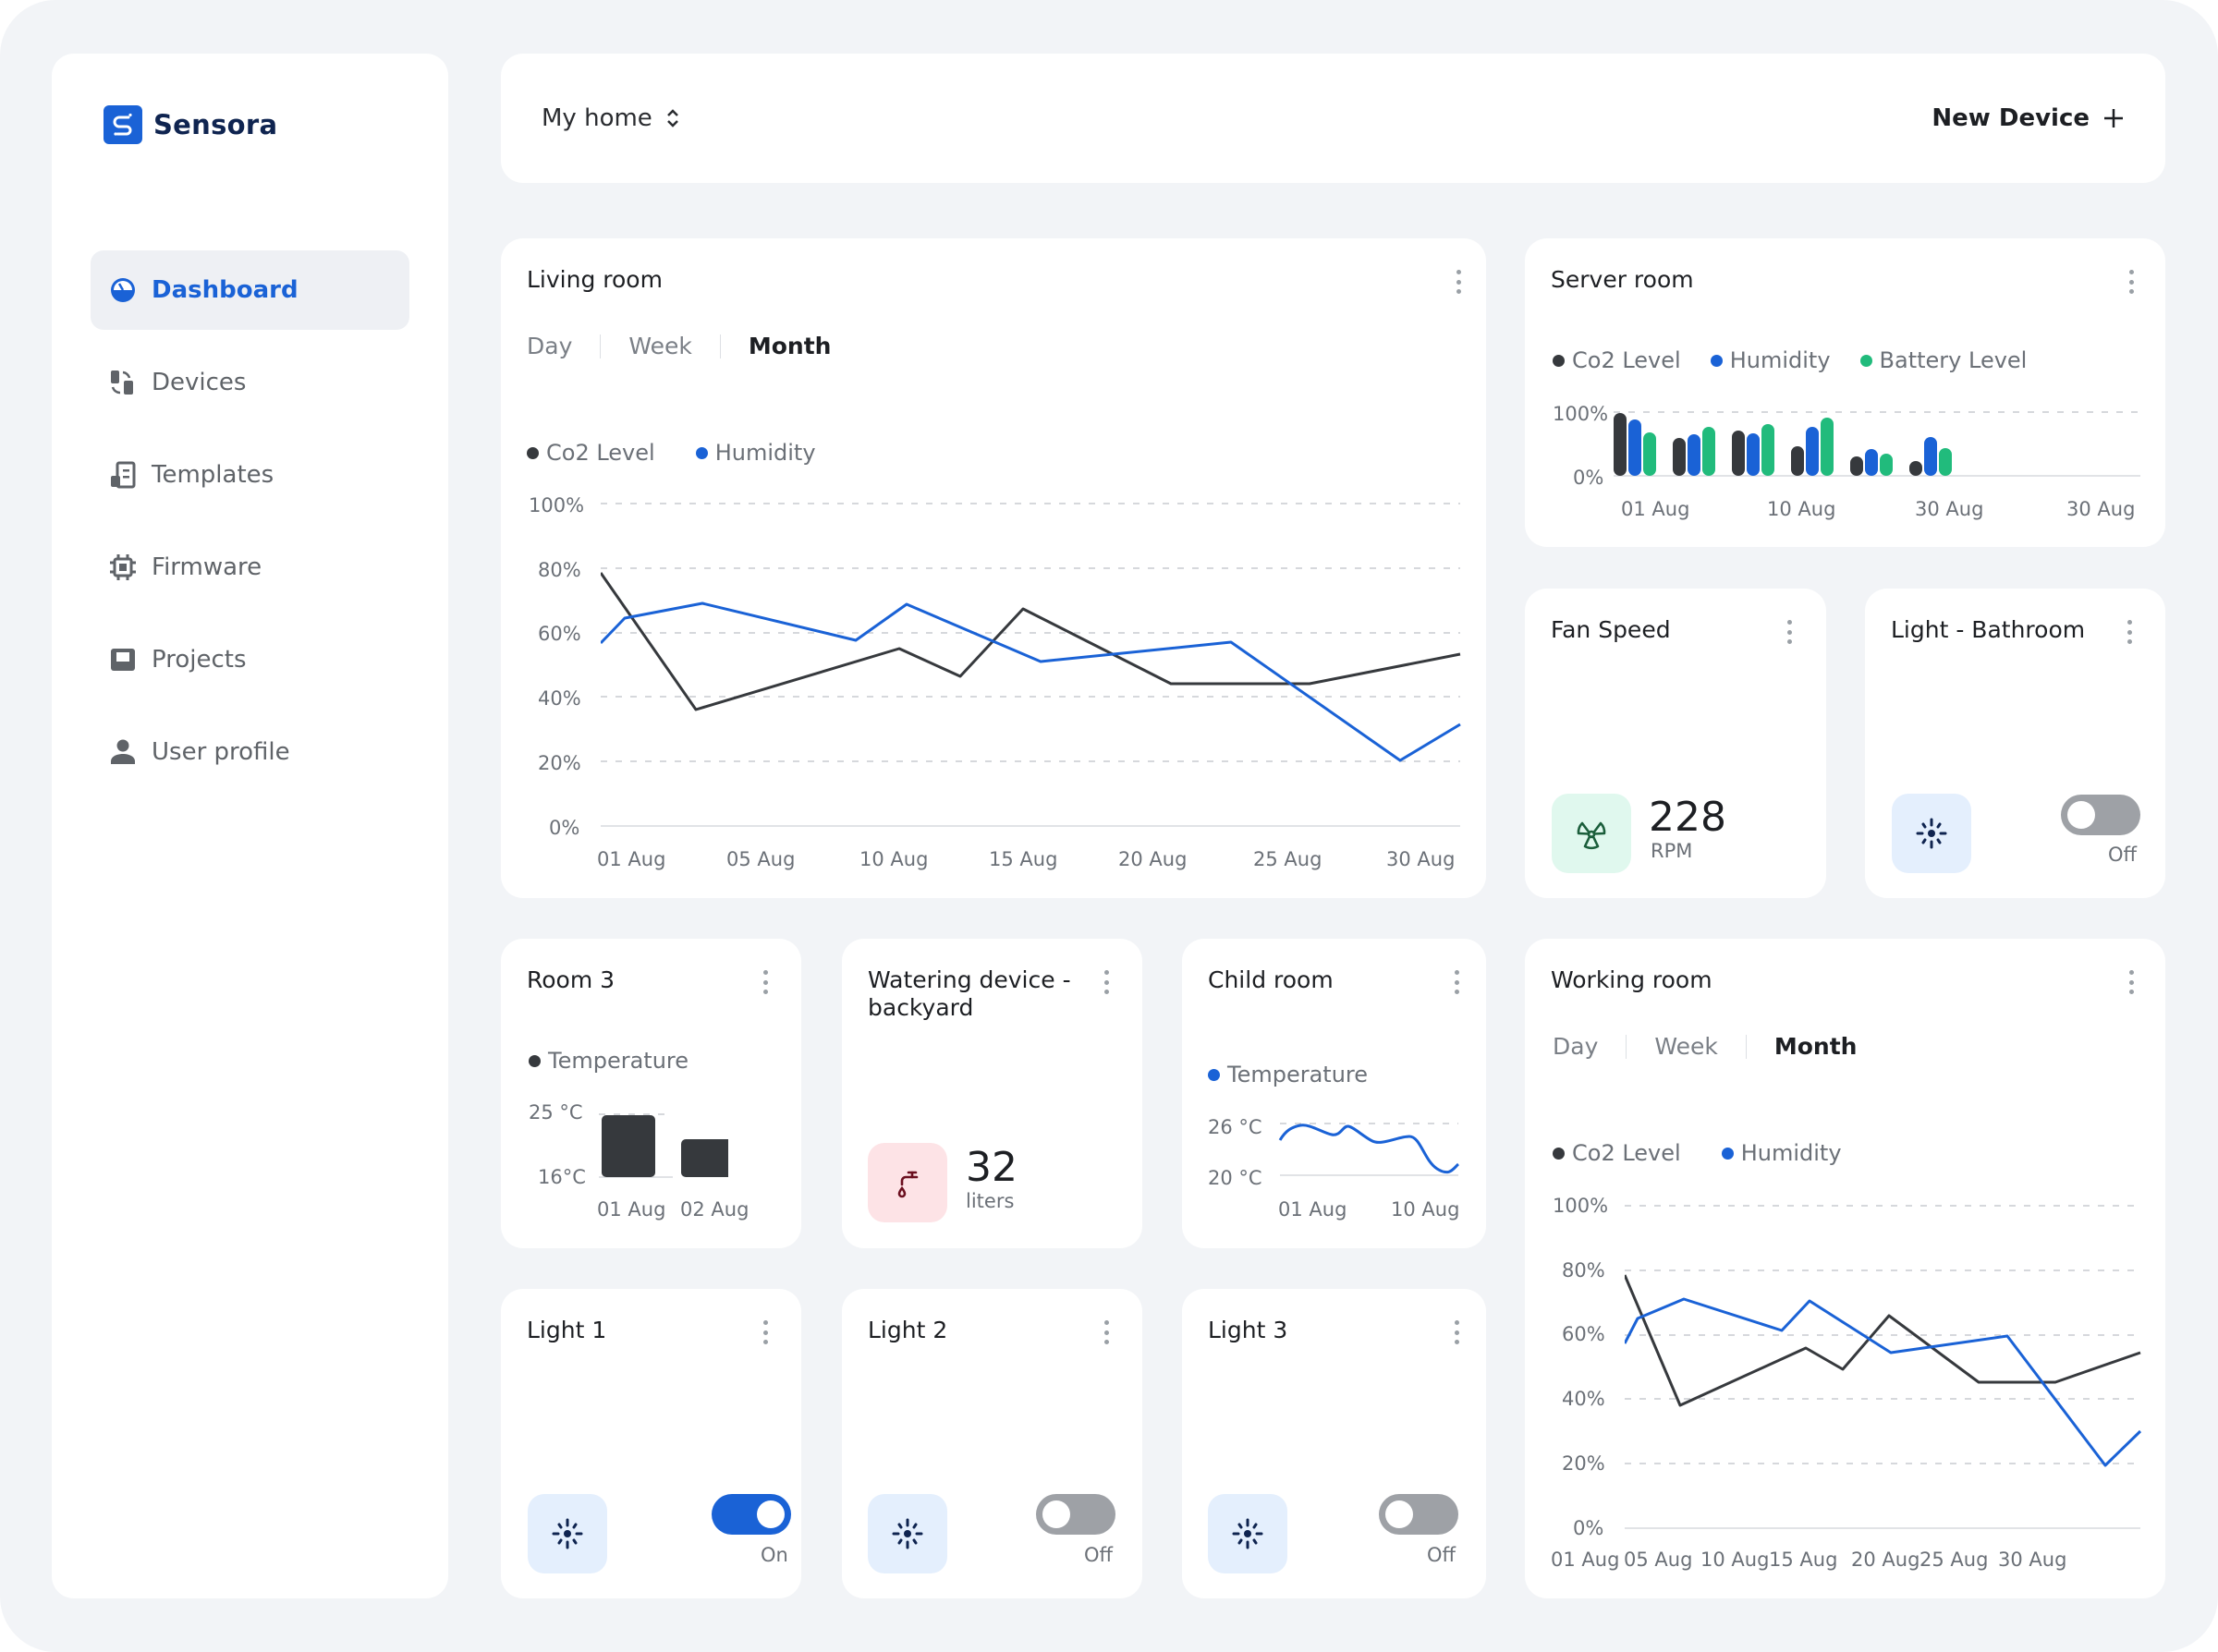  Describe the element at coordinates (207, 567) in the screenshot. I see `sidebar-item-label: Firmware` at that location.